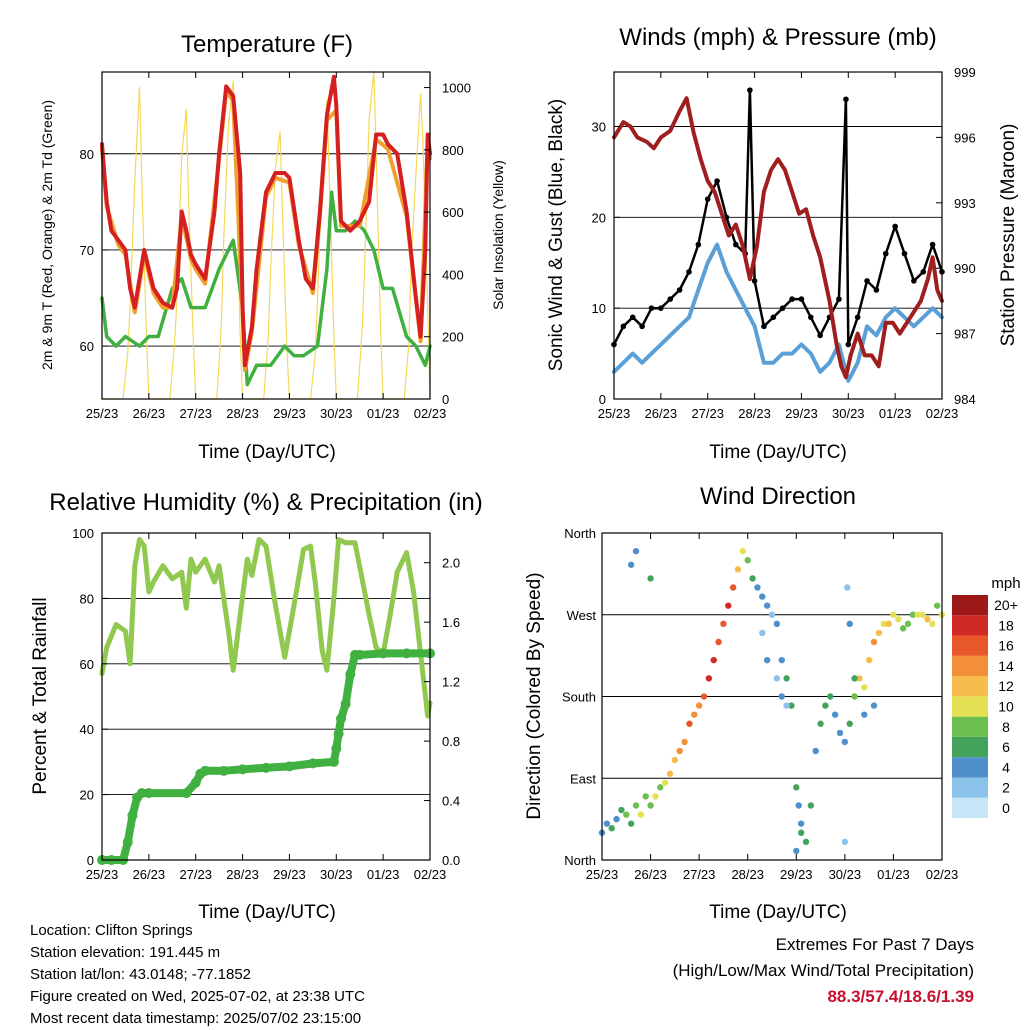 The width and height of the screenshot is (1024, 1030). I want to click on direction-tick-label: North, so click(580, 860).